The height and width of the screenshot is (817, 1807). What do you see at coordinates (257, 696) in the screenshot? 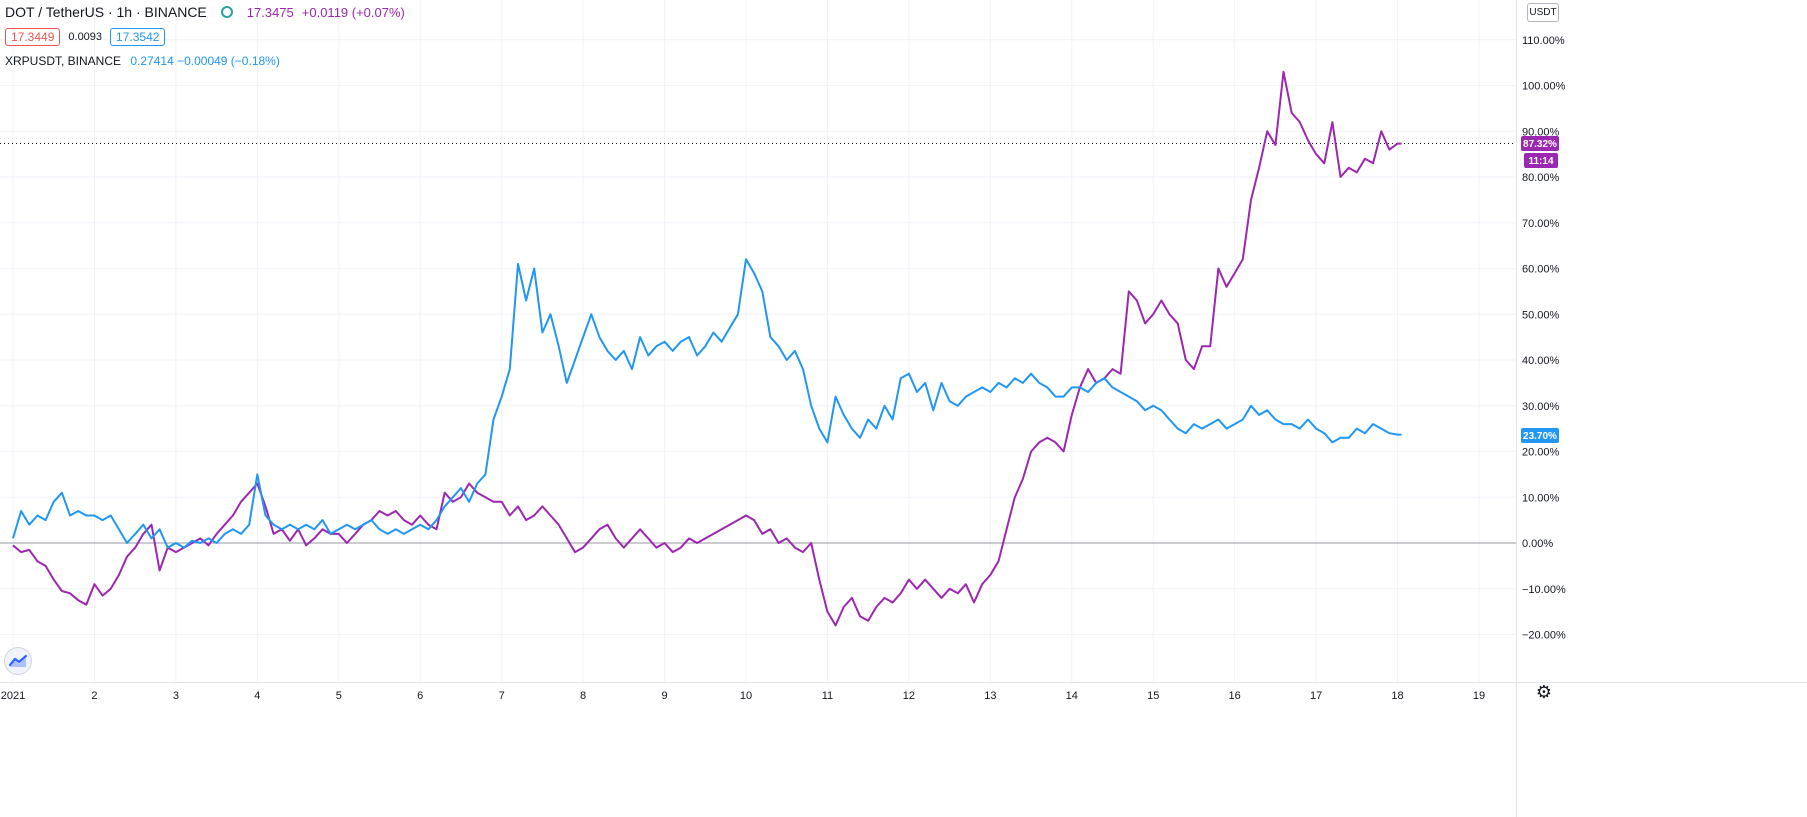
I see `time-tick-label: 4` at bounding box center [257, 696].